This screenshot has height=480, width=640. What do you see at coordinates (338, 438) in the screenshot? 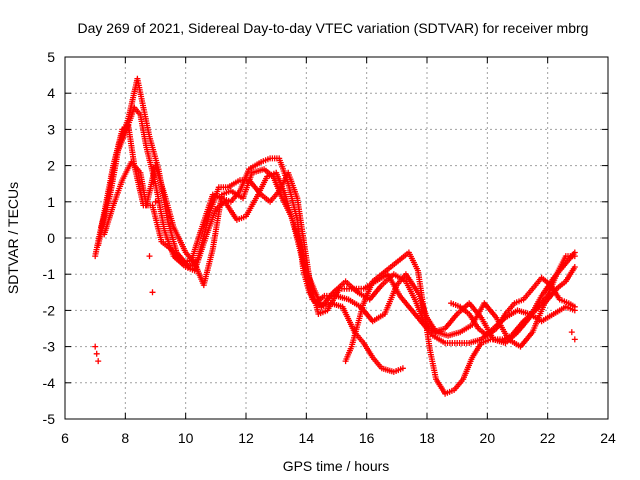
I see `x-tick-labels: 6 8 10 12 14 16 18 20 22 24` at bounding box center [338, 438].